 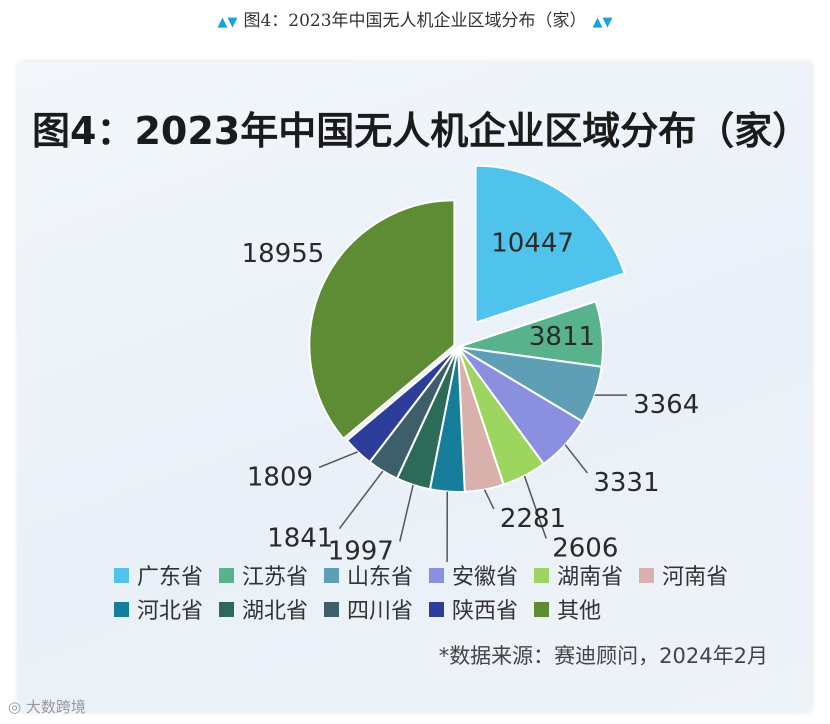 I want to click on legend-item-11: 其他, so click(x=567, y=609).